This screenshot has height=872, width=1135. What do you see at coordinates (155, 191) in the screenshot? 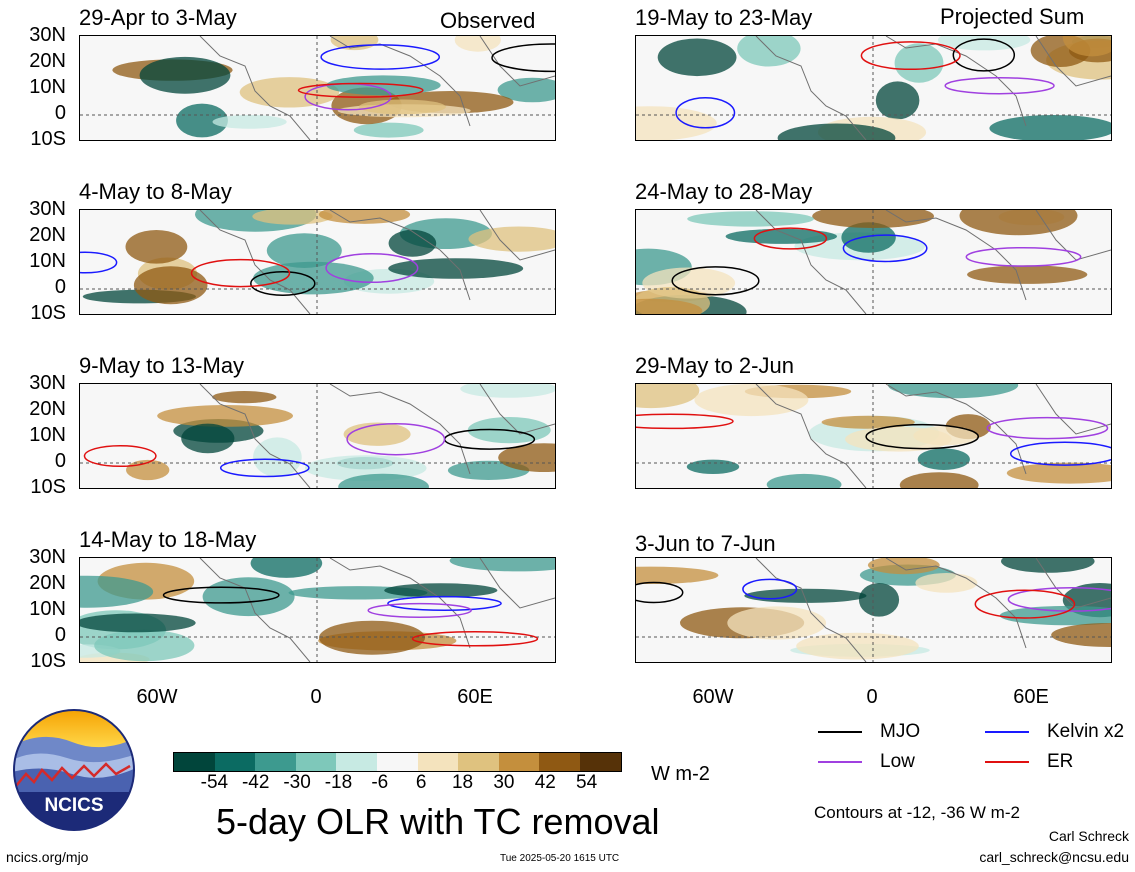
I see `panel-title-left-2: 4-May to 8-May` at bounding box center [155, 191].